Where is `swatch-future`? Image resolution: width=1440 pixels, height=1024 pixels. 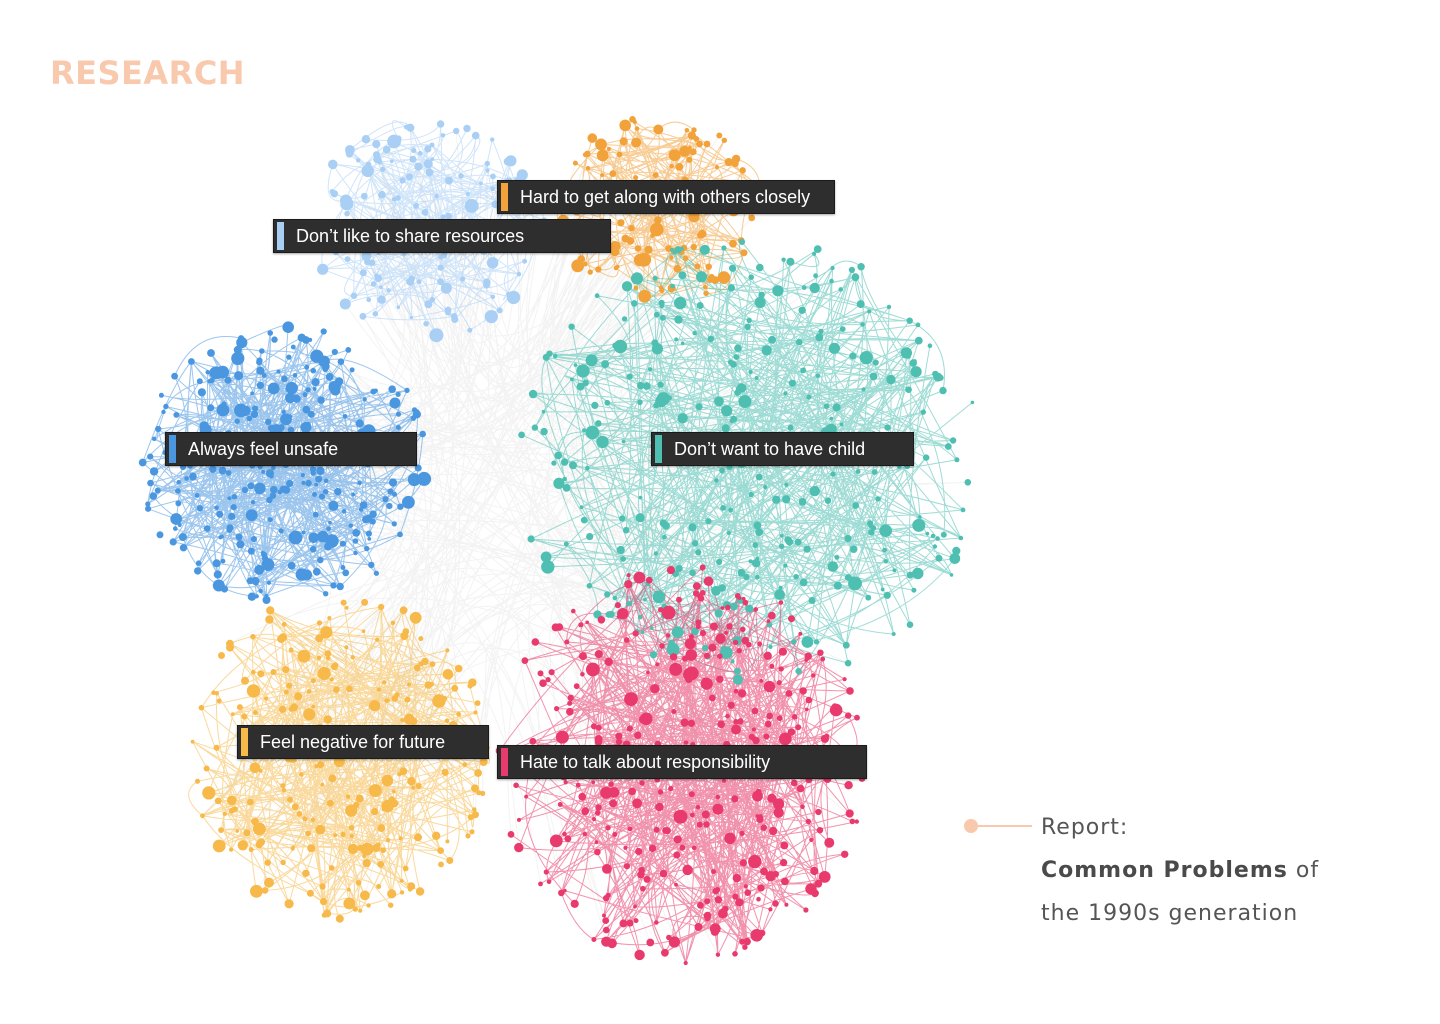
swatch-future is located at coordinates (244, 742).